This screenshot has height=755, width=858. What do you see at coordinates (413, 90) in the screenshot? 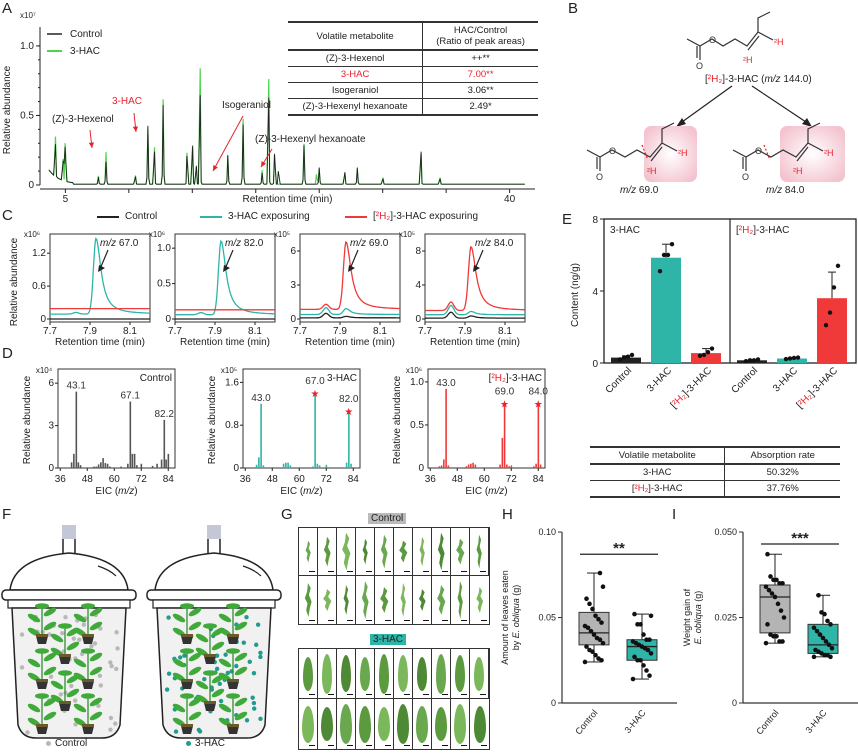
I see `table-row: Isogeraniol 3.06**` at bounding box center [413, 90].